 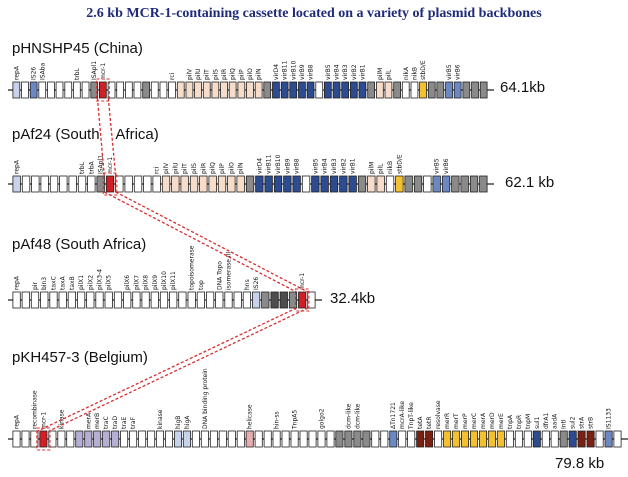 I want to click on gene-label: merE, so click(x=501, y=421).